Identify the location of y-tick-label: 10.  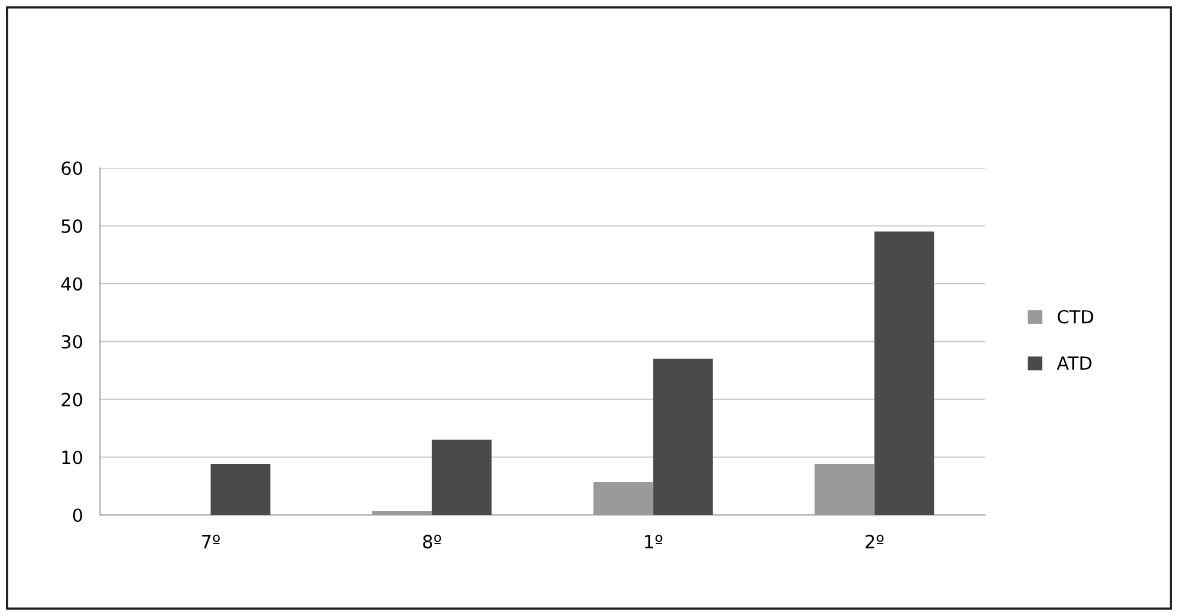
(72, 457).